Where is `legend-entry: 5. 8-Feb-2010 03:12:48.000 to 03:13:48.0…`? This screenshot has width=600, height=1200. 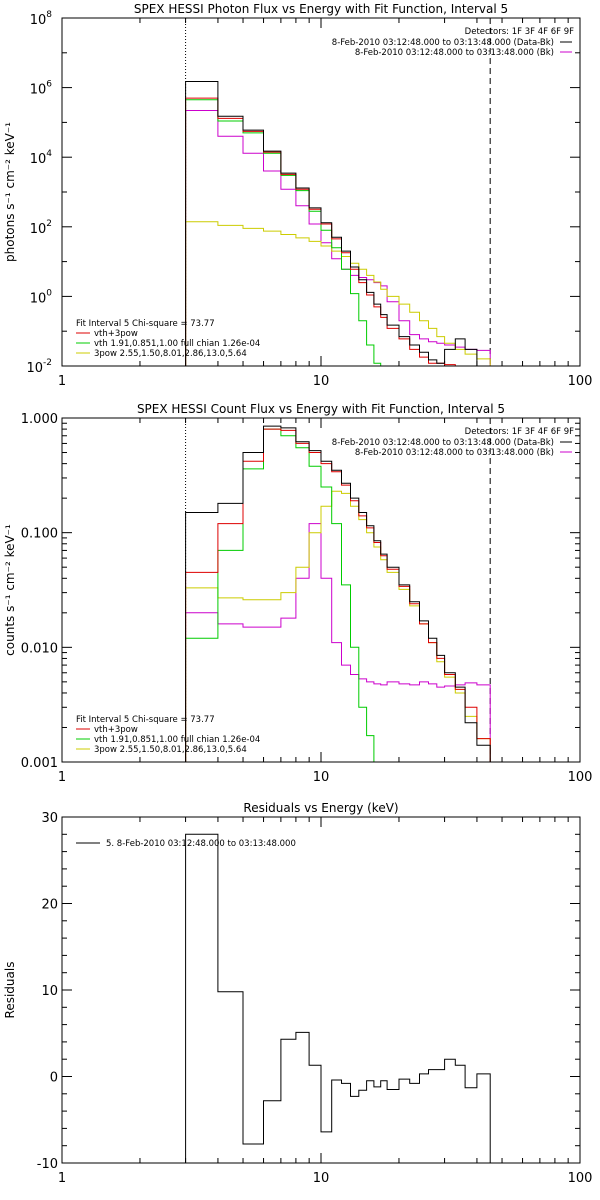 legend-entry: 5. 8-Feb-2010 03:12:48.000 to 03:13:48.0… is located at coordinates (201, 844).